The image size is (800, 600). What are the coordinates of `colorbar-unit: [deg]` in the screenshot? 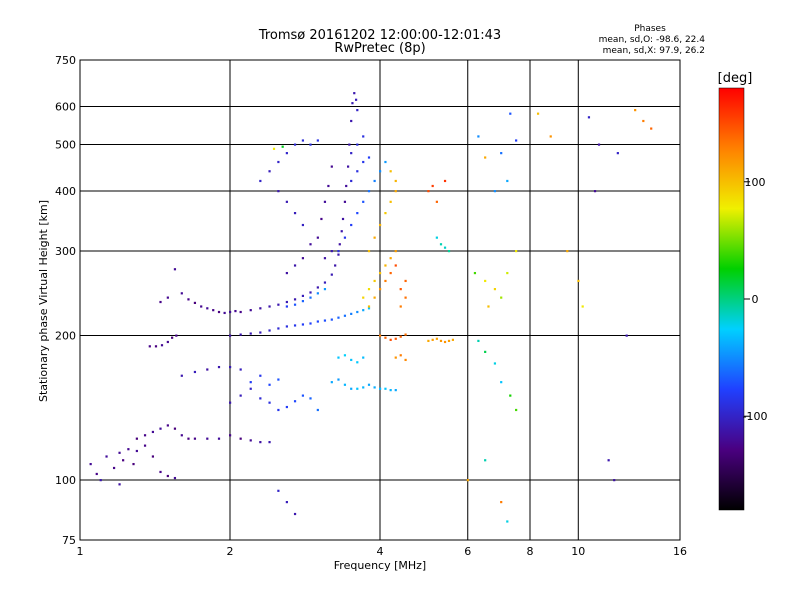 It's located at (735, 78).